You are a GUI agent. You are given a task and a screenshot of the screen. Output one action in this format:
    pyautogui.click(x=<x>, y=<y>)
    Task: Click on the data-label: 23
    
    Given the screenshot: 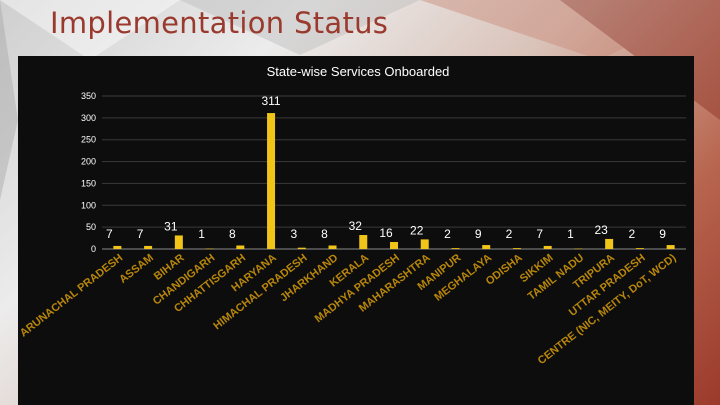 What is the action you would take?
    pyautogui.click(x=601, y=230)
    